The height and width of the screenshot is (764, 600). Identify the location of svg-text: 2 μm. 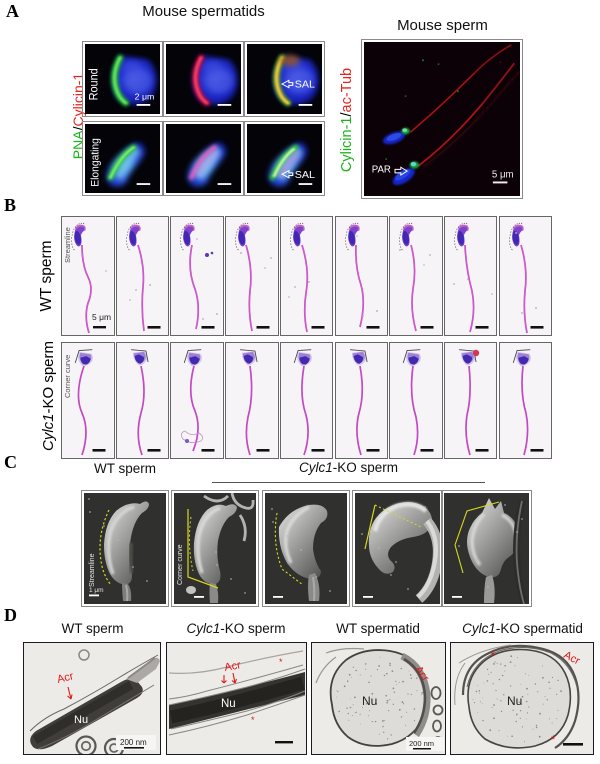
(145, 97).